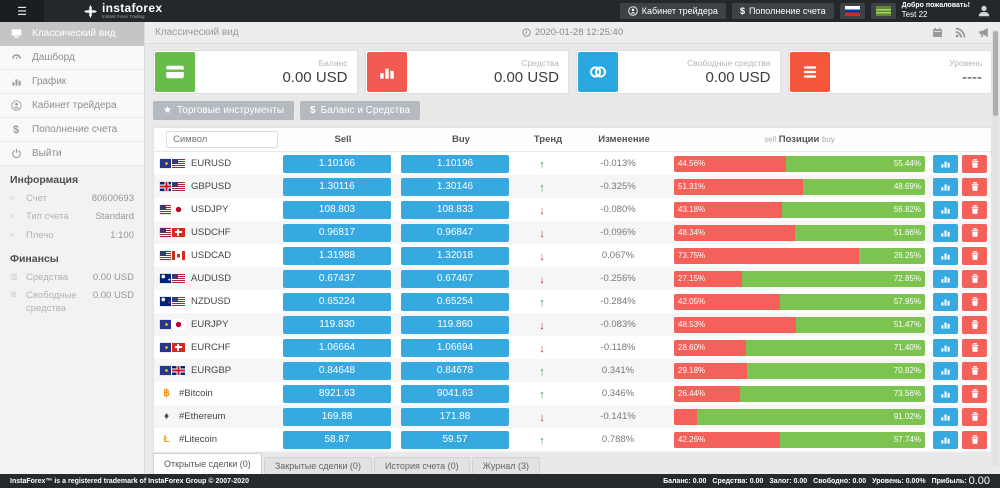  Describe the element at coordinates (337, 439) in the screenshot. I see `sell-price-button: 58.87` at that location.